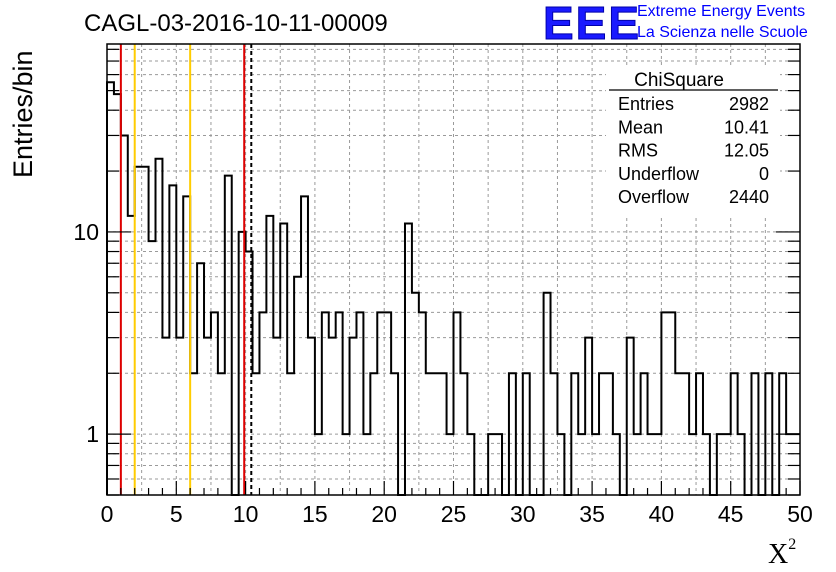 The width and height of the screenshot is (836, 572). Describe the element at coordinates (731, 514) in the screenshot. I see `x-tick-label: 45` at that location.